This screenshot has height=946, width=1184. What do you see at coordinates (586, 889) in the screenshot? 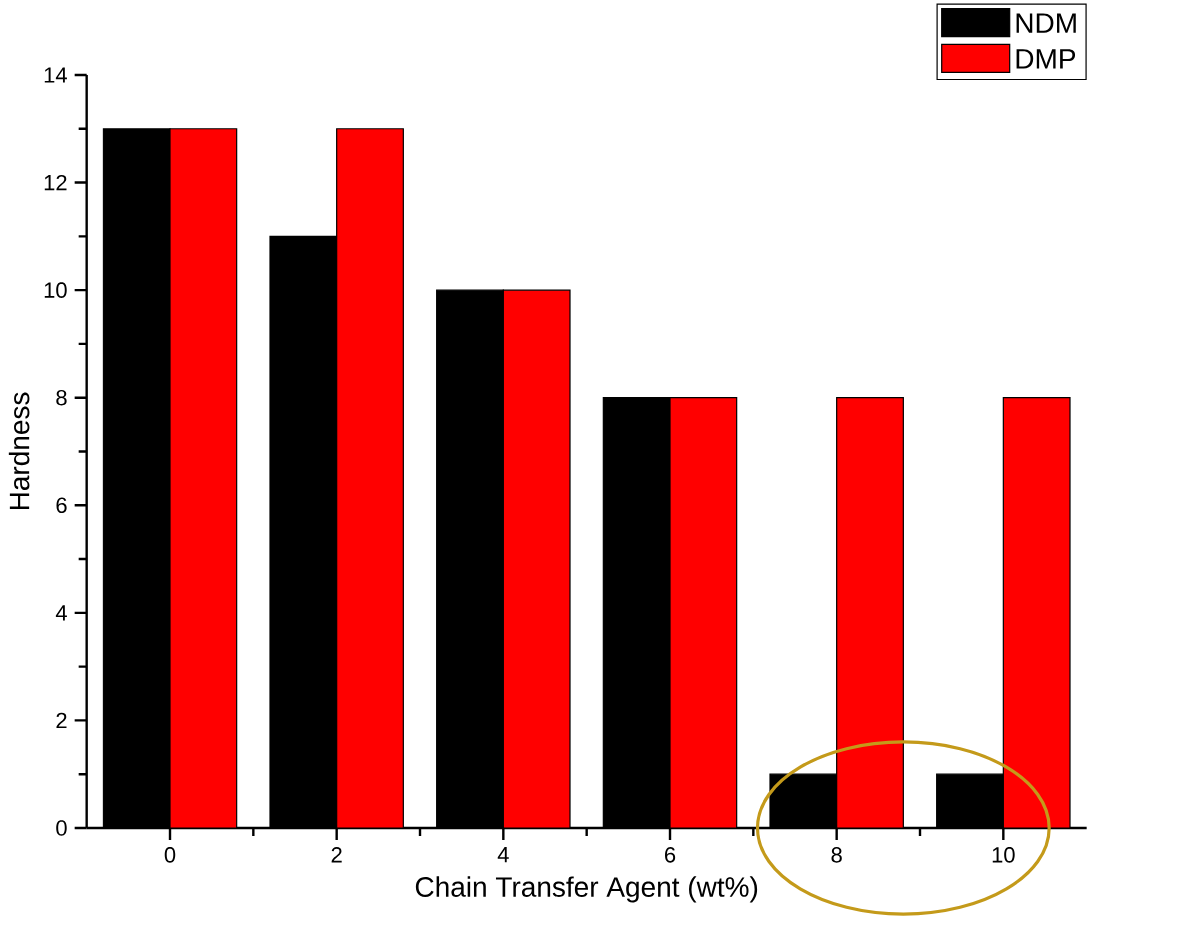
I see `x-axis-title: Chain Transfer Agent (wt%)` at bounding box center [586, 889].